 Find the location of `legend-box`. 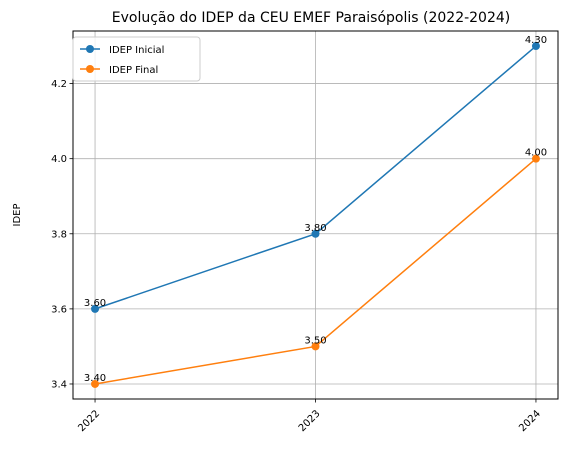

legend-box is located at coordinates (136, 59).